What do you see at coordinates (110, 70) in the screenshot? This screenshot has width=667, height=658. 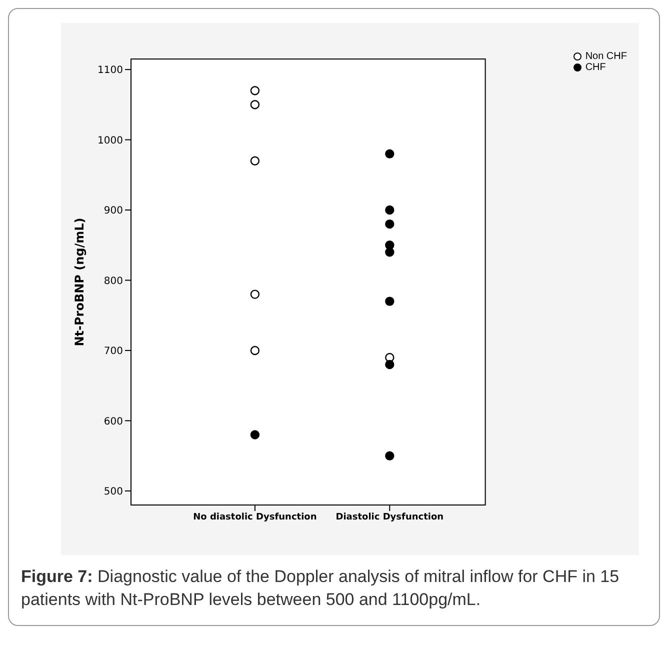 I see `y-tick-label: 1100` at bounding box center [110, 70].